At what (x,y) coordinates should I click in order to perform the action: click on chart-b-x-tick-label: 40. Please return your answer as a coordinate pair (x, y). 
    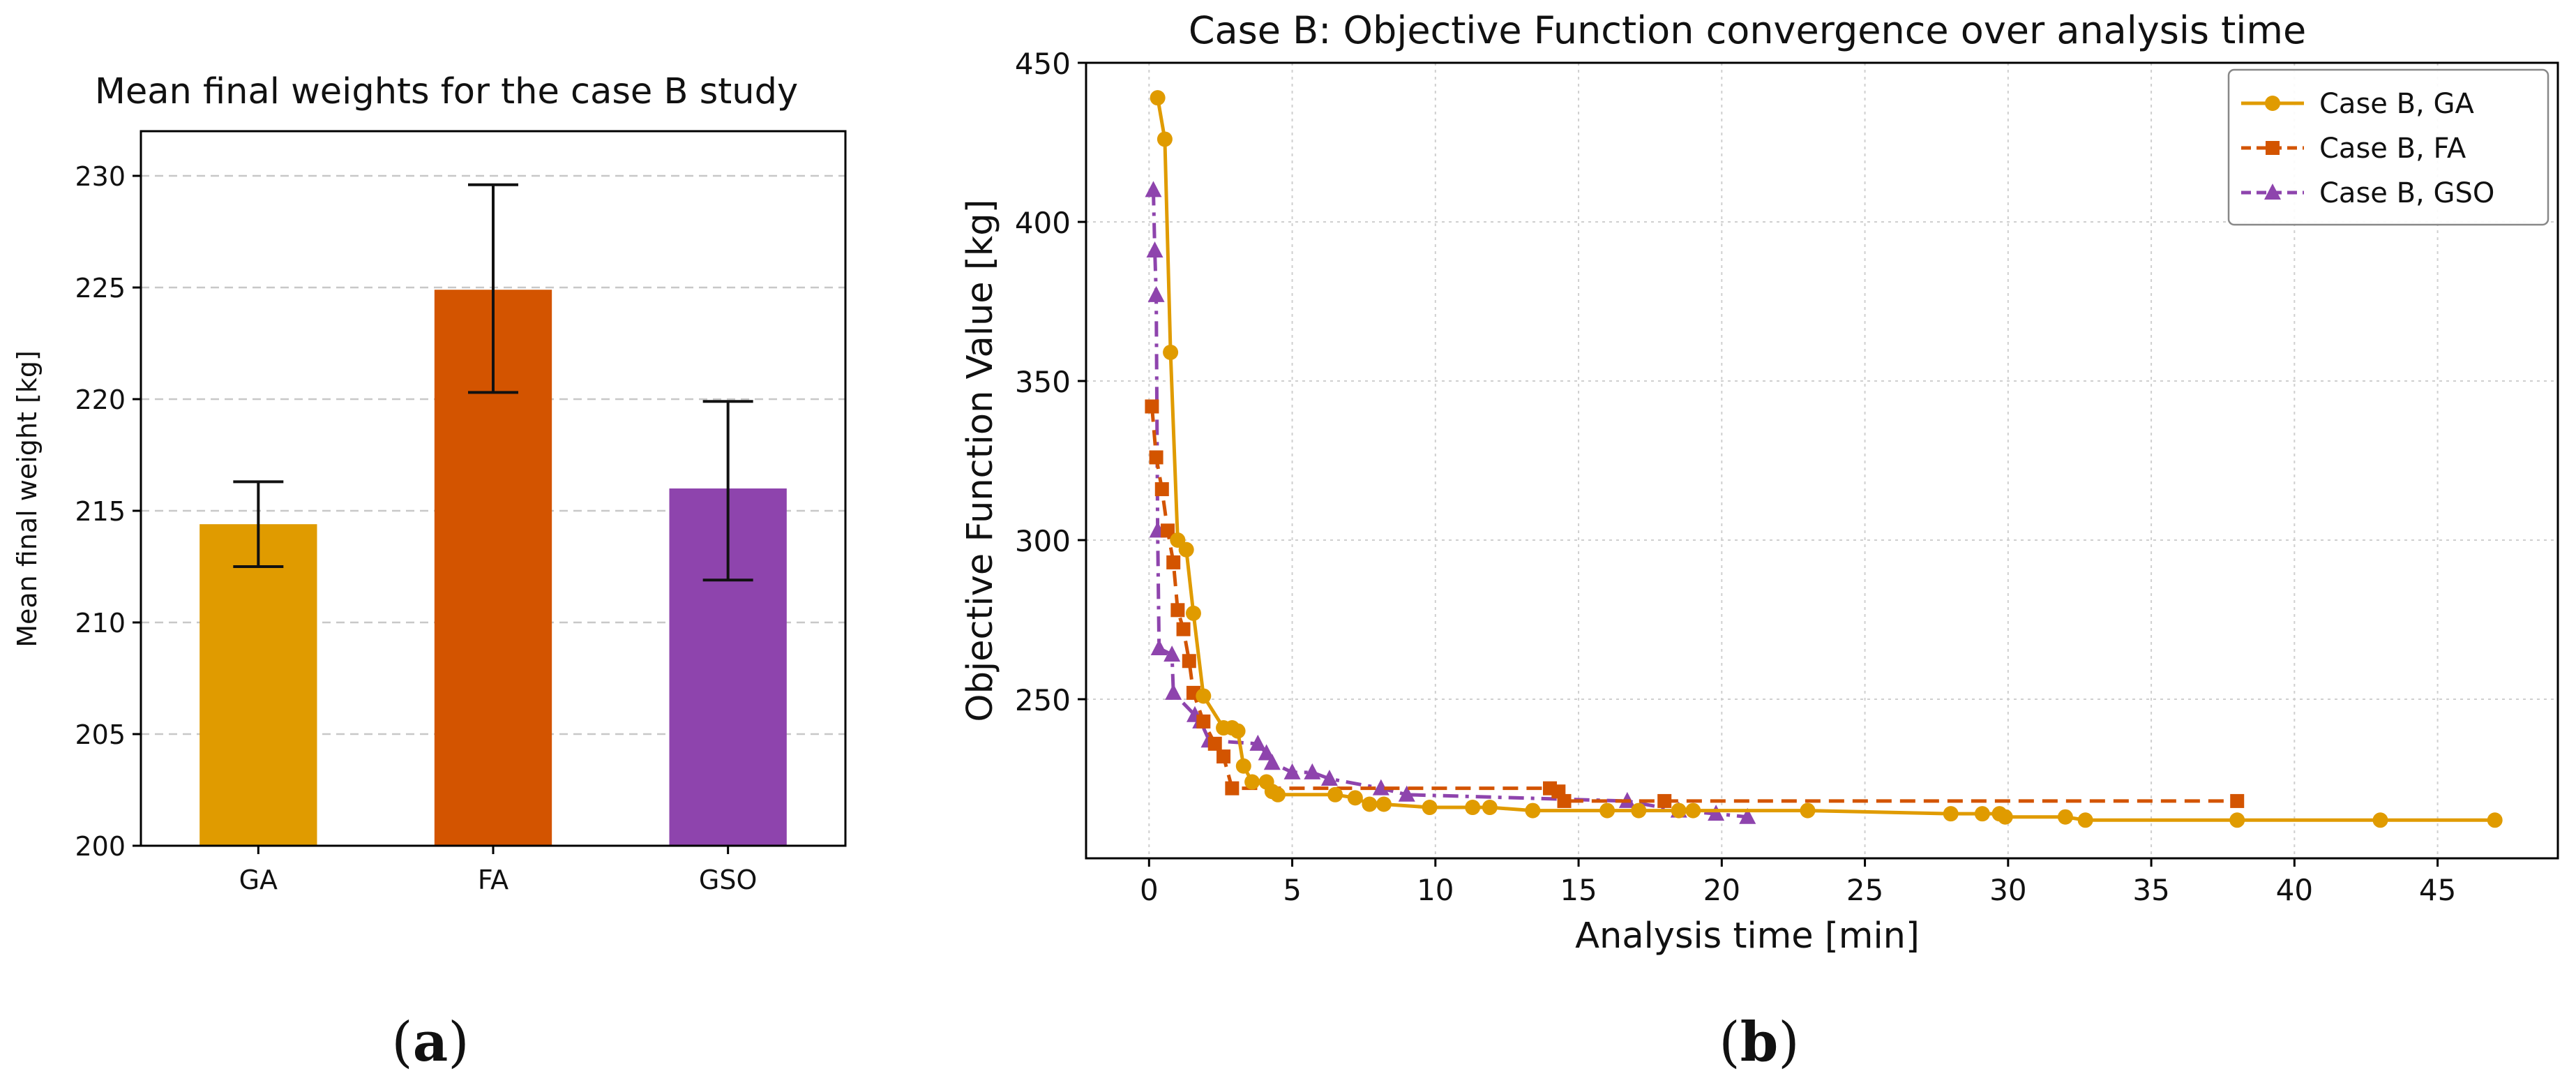
    Looking at the image, I should click on (2294, 890).